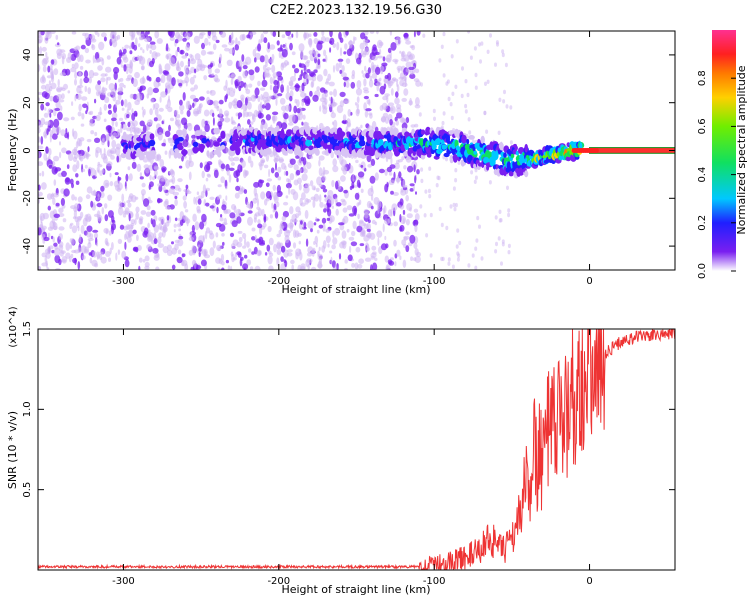 The width and height of the screenshot is (750, 600). I want to click on carrier-line-steady, so click(632, 150).